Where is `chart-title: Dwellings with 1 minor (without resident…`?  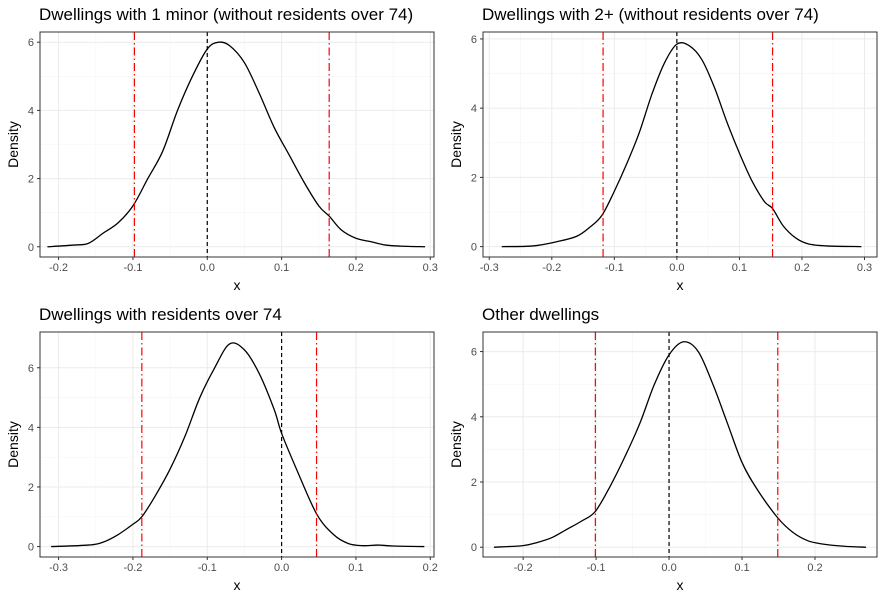
chart-title: Dwellings with 1 minor (without resident… is located at coordinates (226, 14).